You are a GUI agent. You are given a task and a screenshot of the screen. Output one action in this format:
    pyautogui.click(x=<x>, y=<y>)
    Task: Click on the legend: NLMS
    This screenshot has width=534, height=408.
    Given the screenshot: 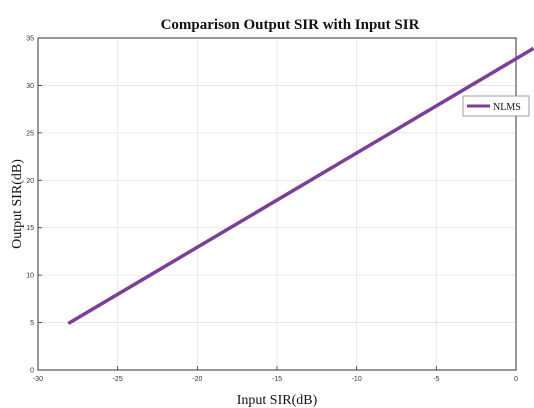 What is the action you would take?
    pyautogui.click(x=496, y=106)
    